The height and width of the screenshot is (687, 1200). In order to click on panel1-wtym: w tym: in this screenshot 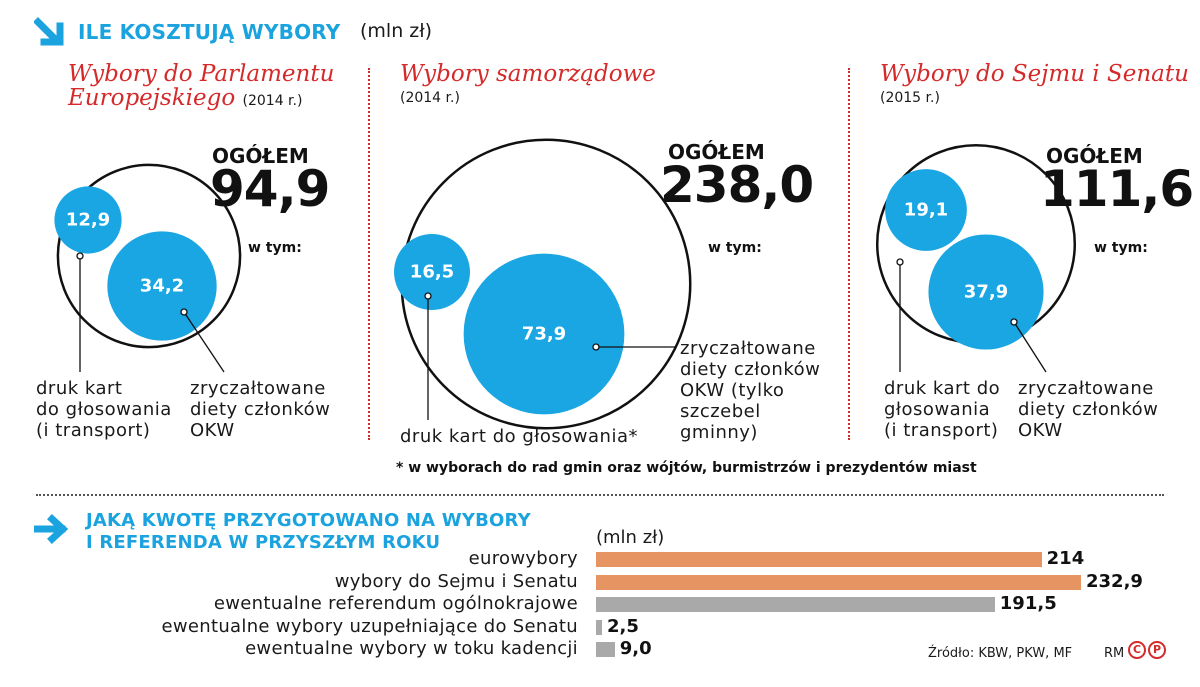, I will do `click(275, 248)`.